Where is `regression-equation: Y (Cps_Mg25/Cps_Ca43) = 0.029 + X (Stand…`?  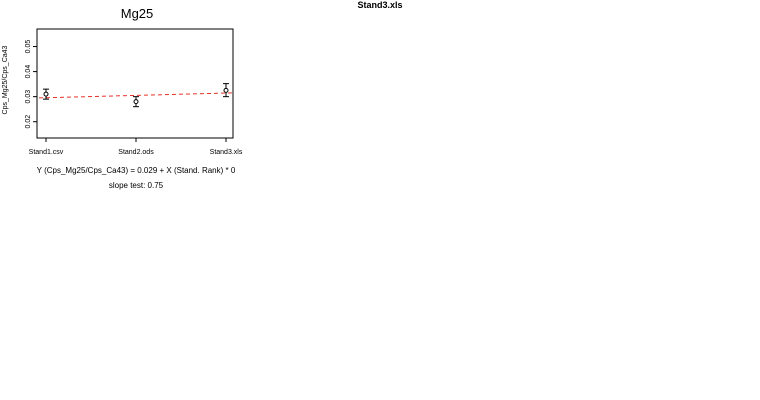 regression-equation: Y (Cps_Mg25/Cps_Ca43) = 0.029 + X (Stand… is located at coordinates (136, 170).